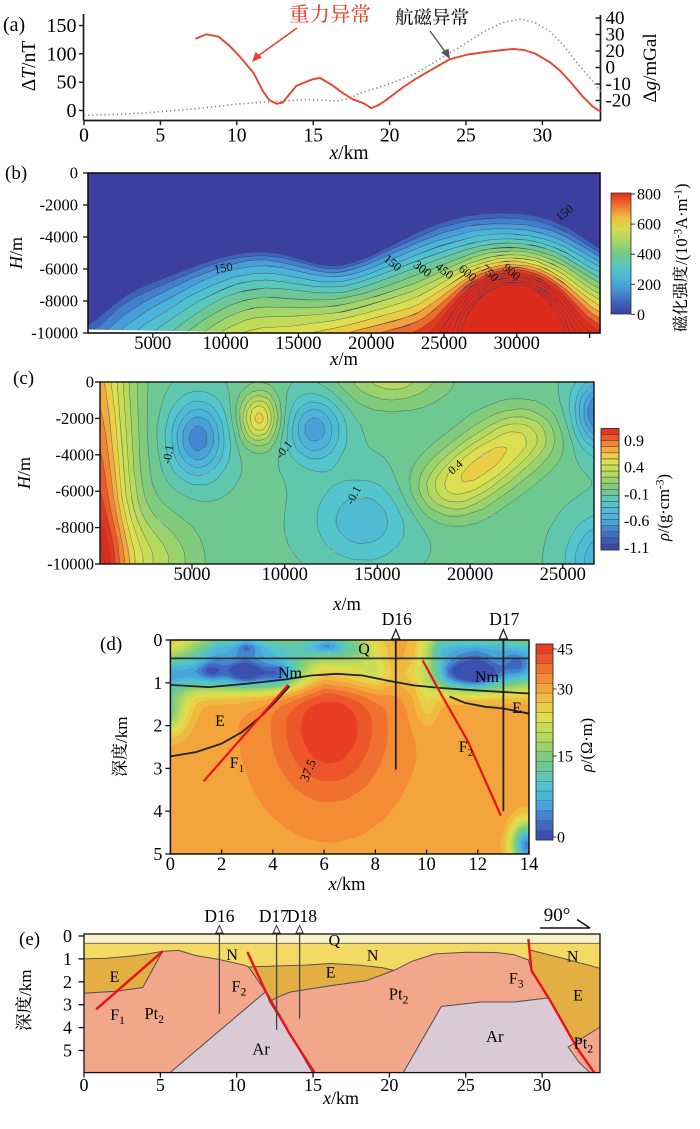 The height and width of the screenshot is (1129, 700). I want to click on svg-text: 12, so click(478, 865).